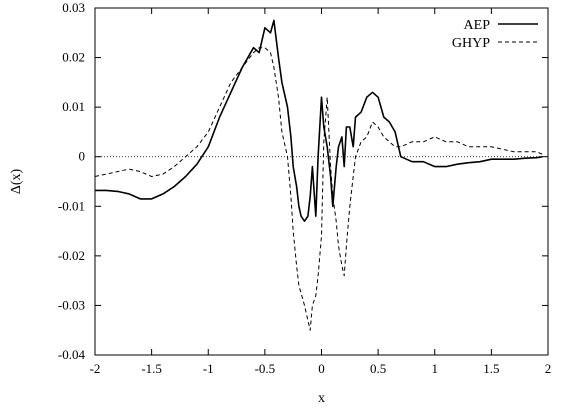  What do you see at coordinates (73, 106) in the screenshot?
I see `y-tick-label: 0.01` at bounding box center [73, 106].